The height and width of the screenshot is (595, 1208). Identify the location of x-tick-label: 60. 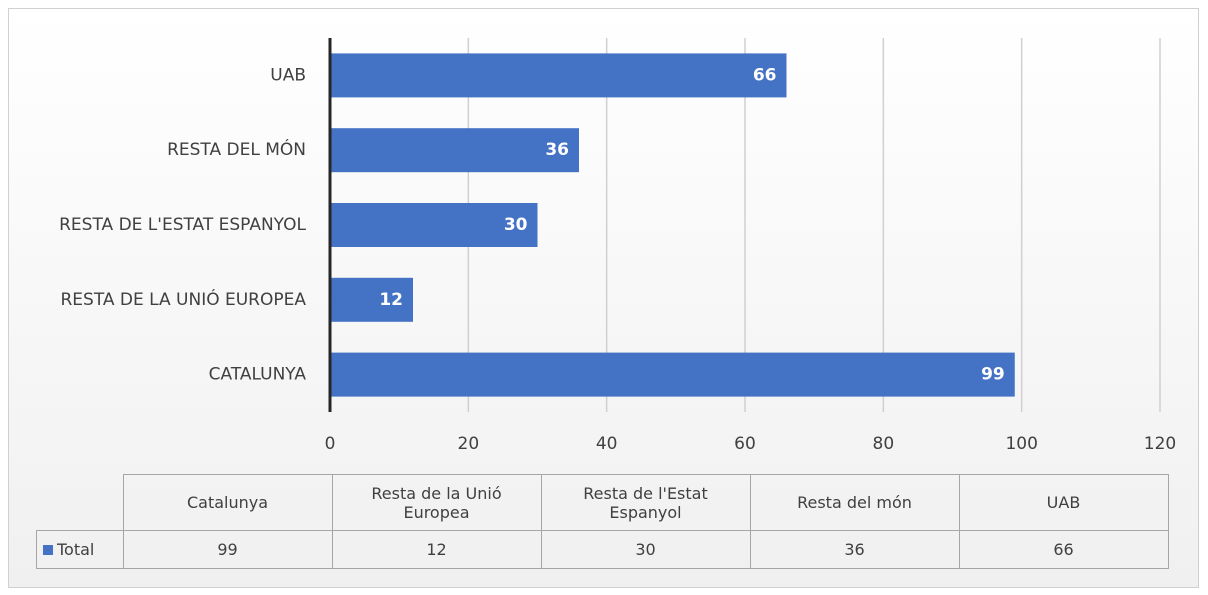
(745, 444).